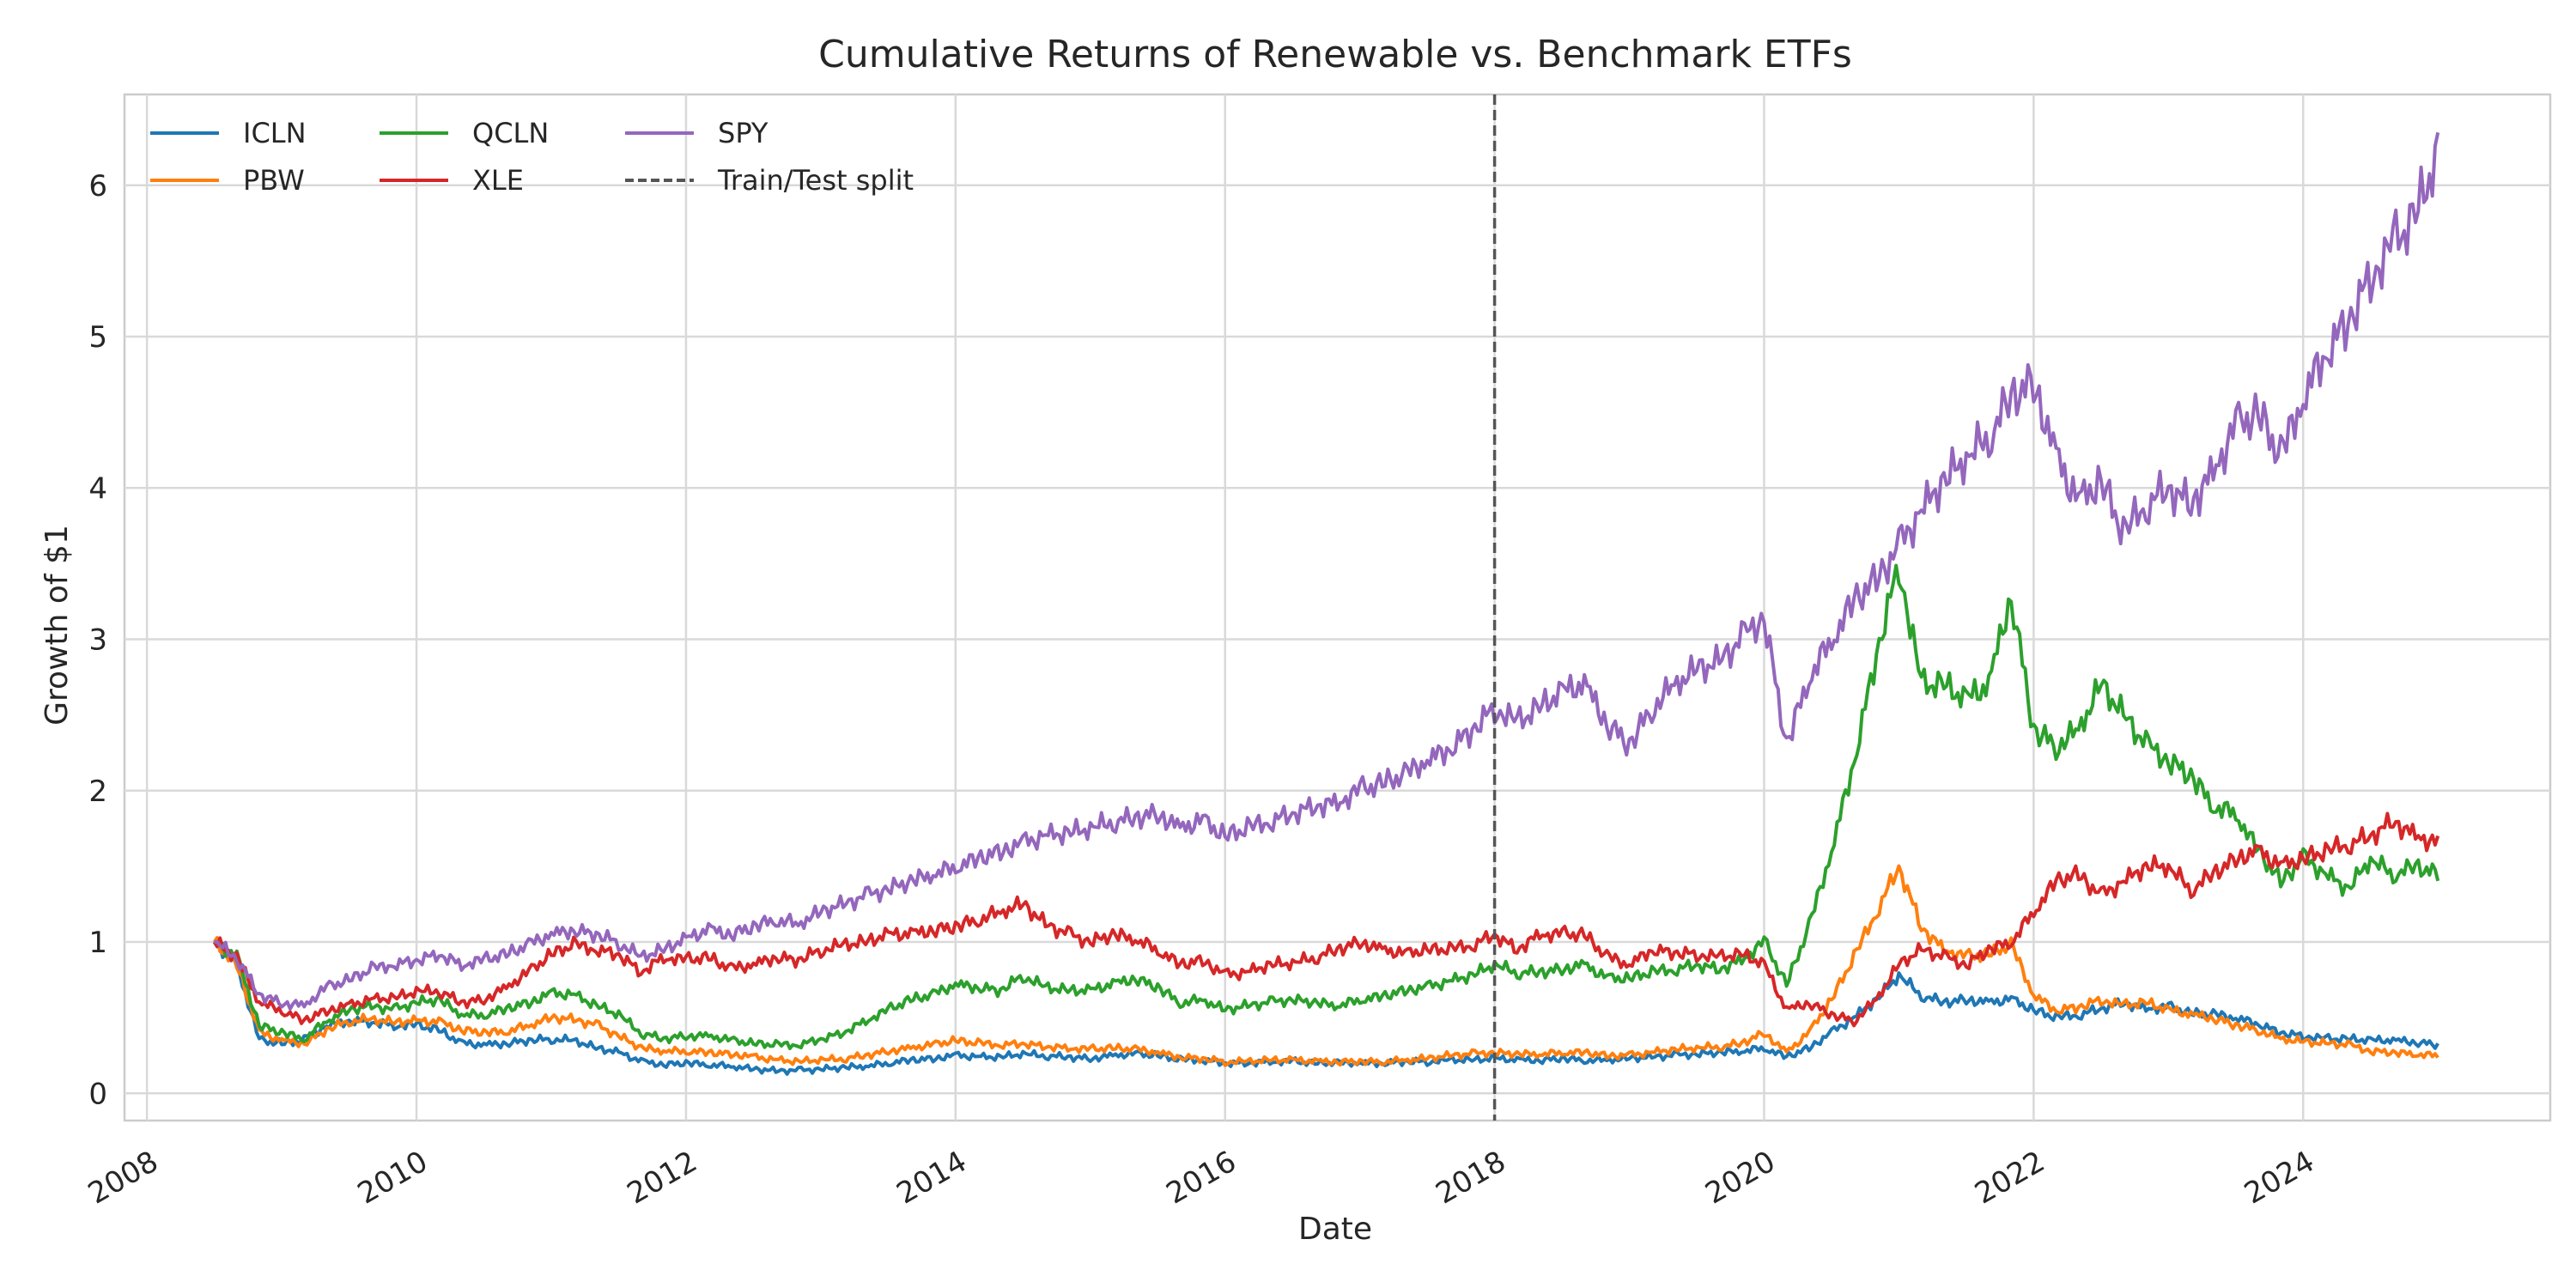 The image size is (2576, 1288). Describe the element at coordinates (1335, 1229) in the screenshot. I see `x-axis-label: Date` at that location.